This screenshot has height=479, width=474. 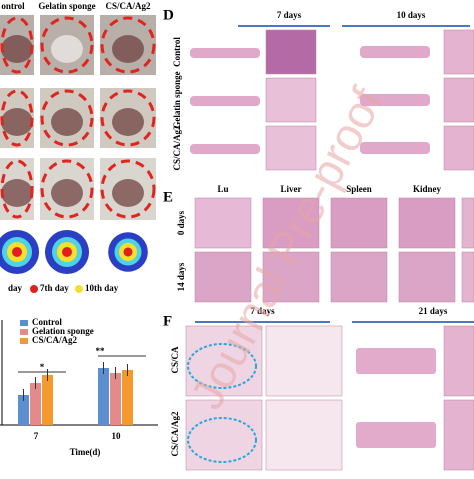 What do you see at coordinates (101, 351) in the screenshot?
I see `label: **` at bounding box center [101, 351].